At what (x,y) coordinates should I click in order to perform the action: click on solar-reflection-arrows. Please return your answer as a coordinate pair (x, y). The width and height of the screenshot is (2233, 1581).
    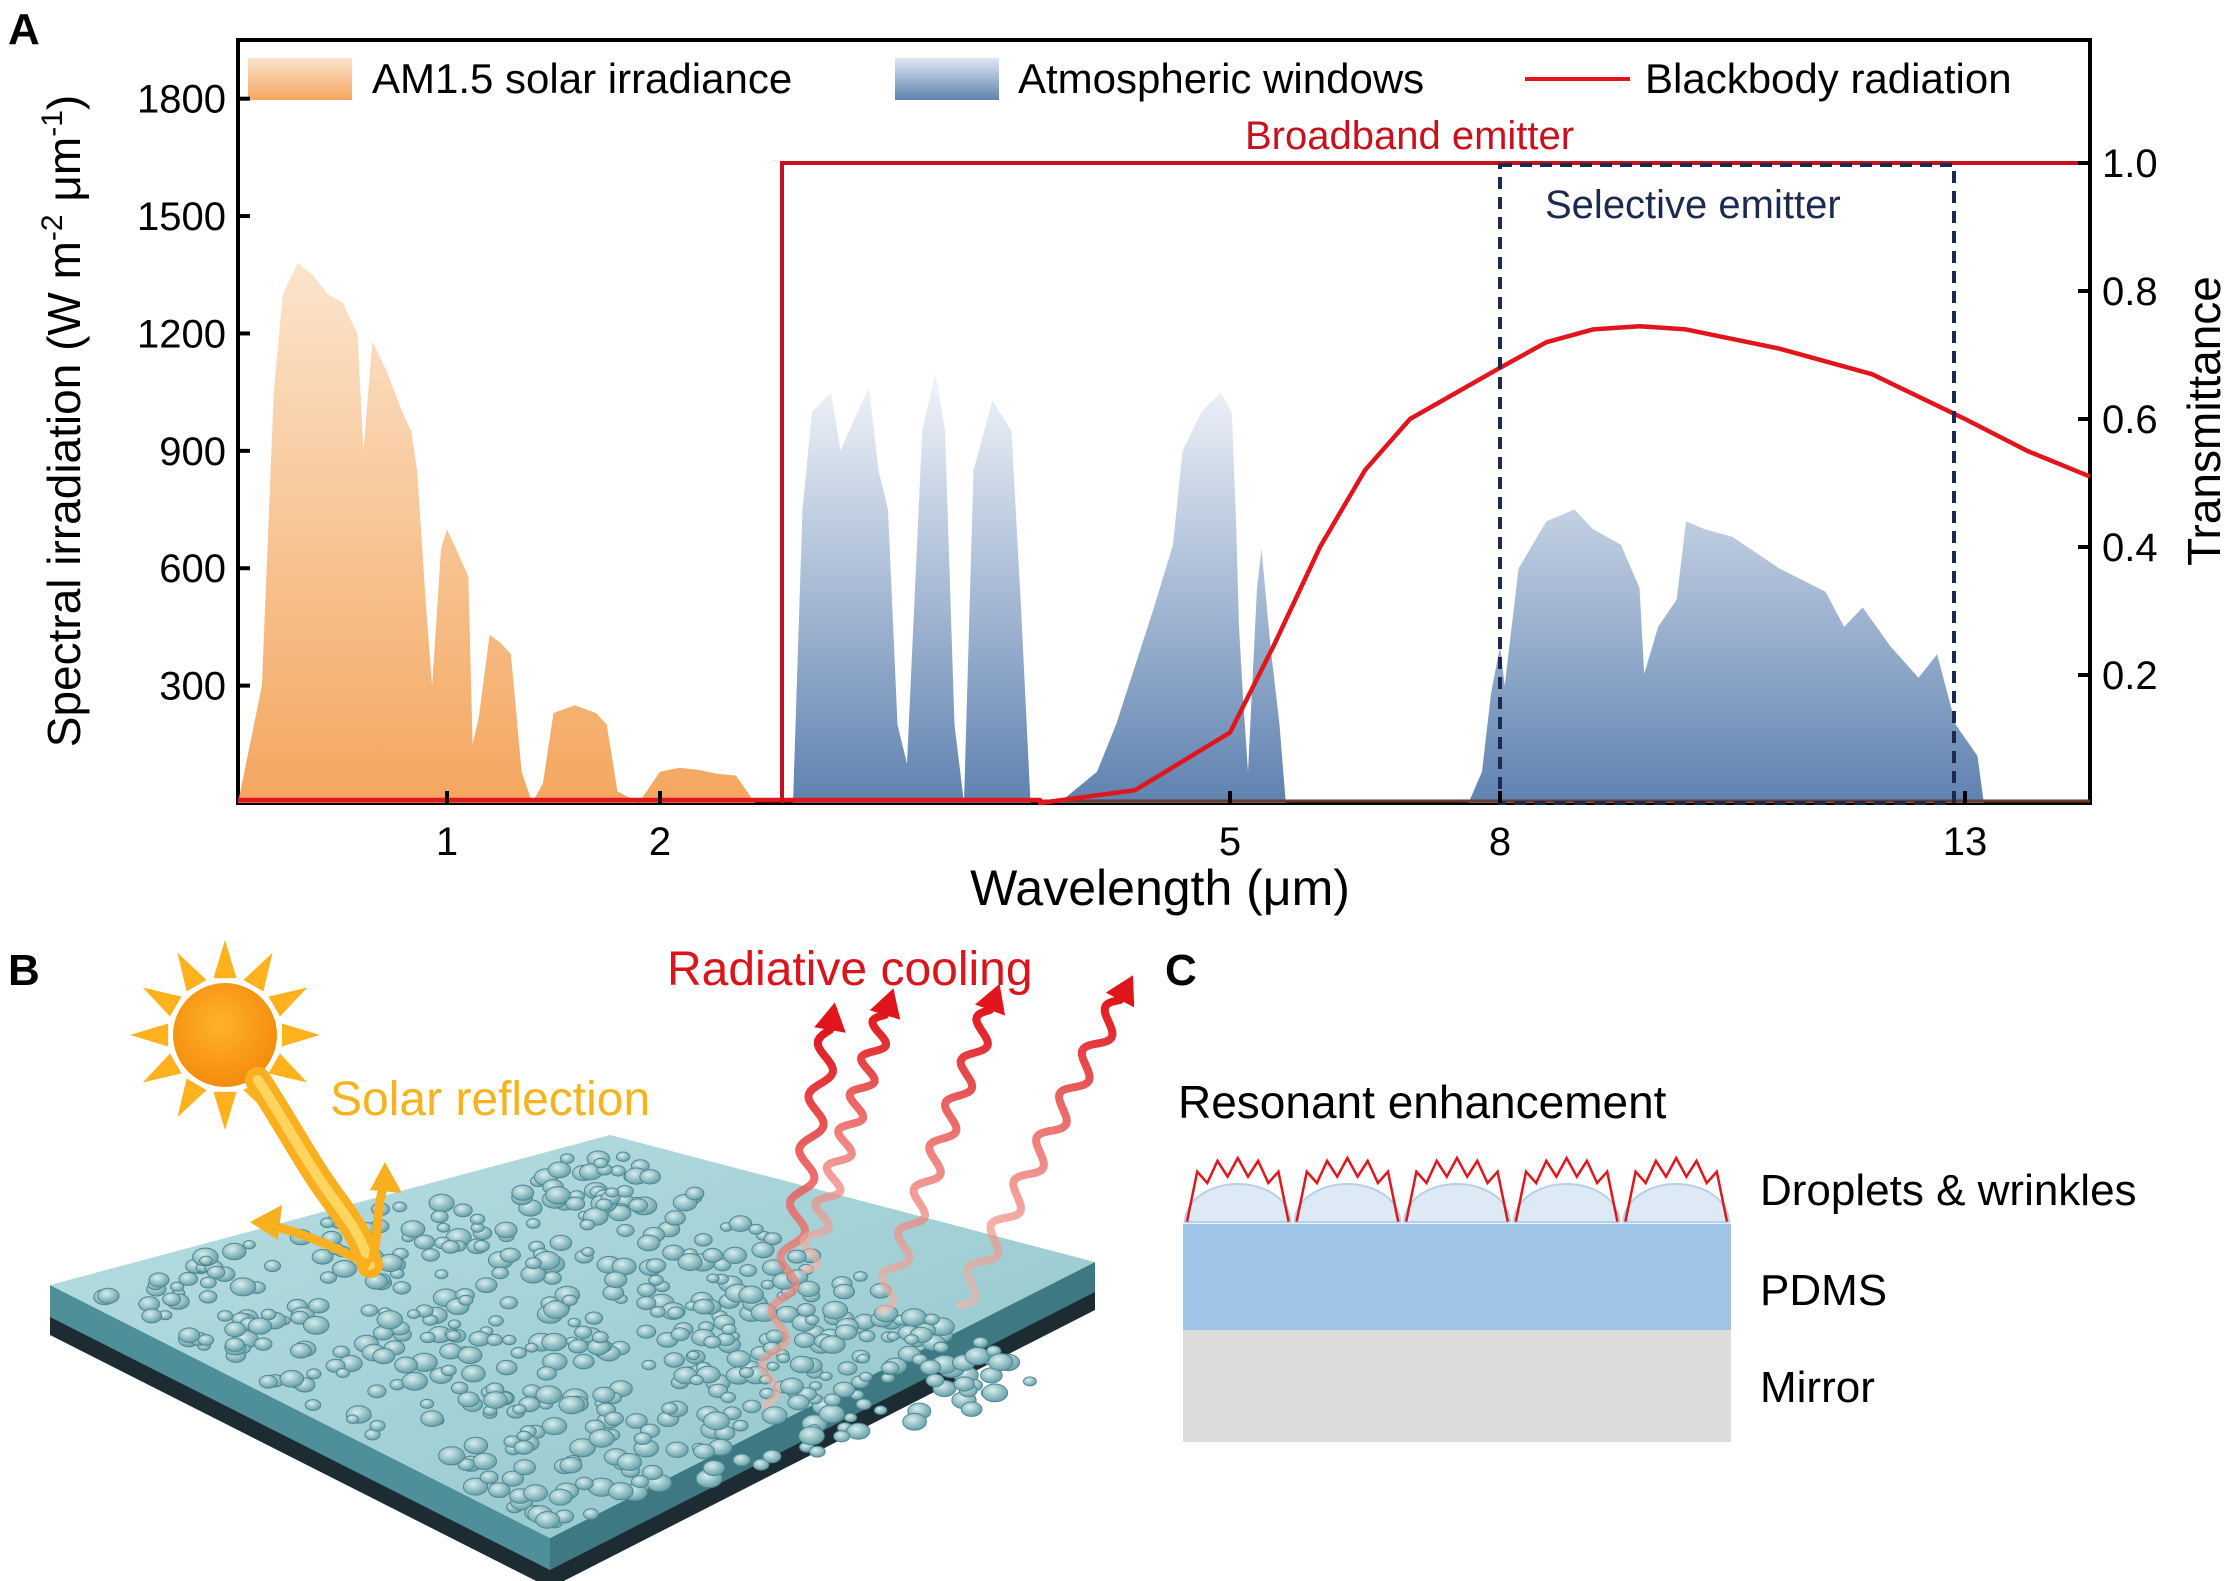
    Looking at the image, I should click on (323, 1172).